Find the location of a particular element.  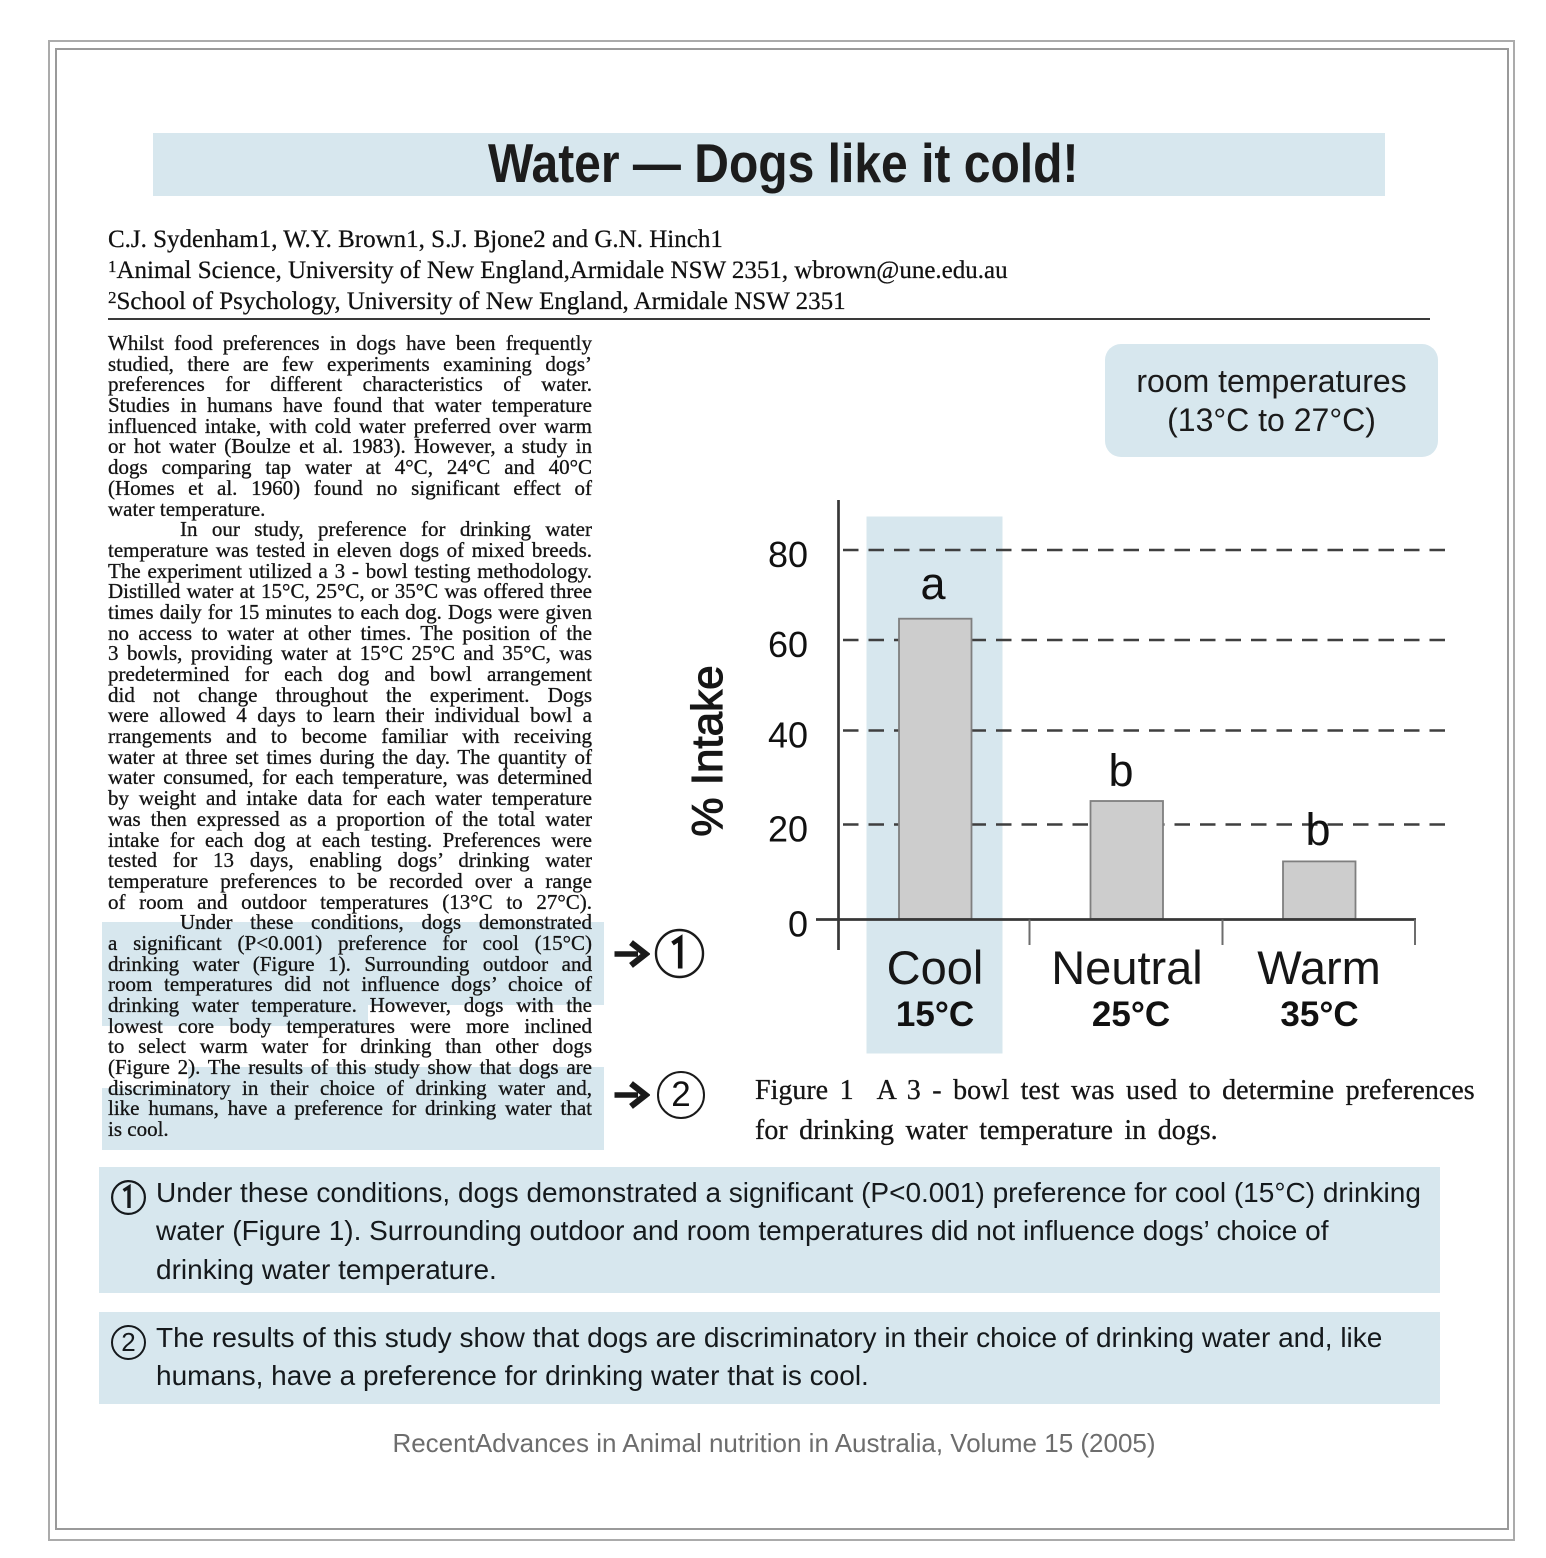

svg-text: 15°C is located at coordinates (935, 1014).